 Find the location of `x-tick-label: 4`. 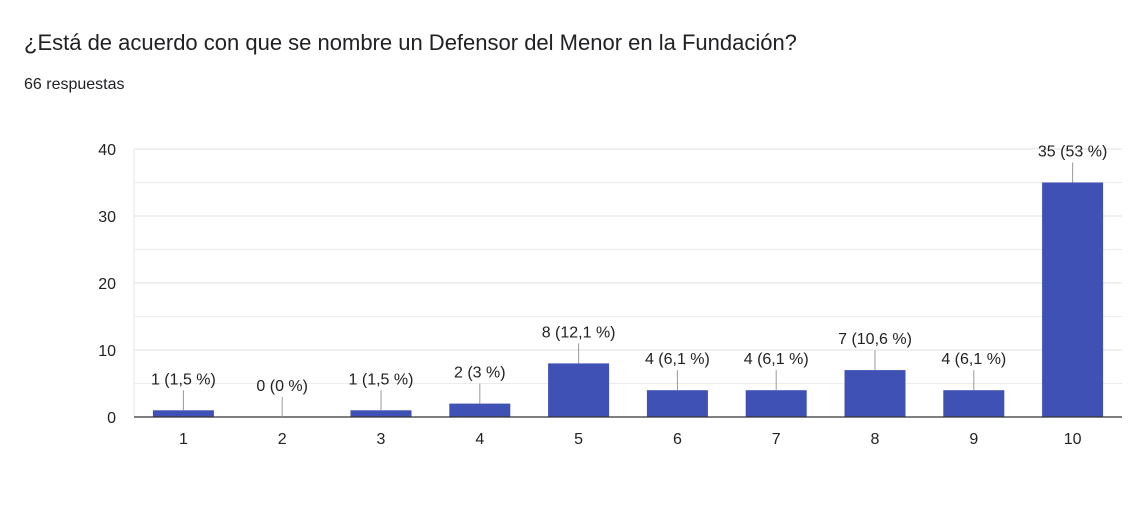

x-tick-label: 4 is located at coordinates (479, 439).